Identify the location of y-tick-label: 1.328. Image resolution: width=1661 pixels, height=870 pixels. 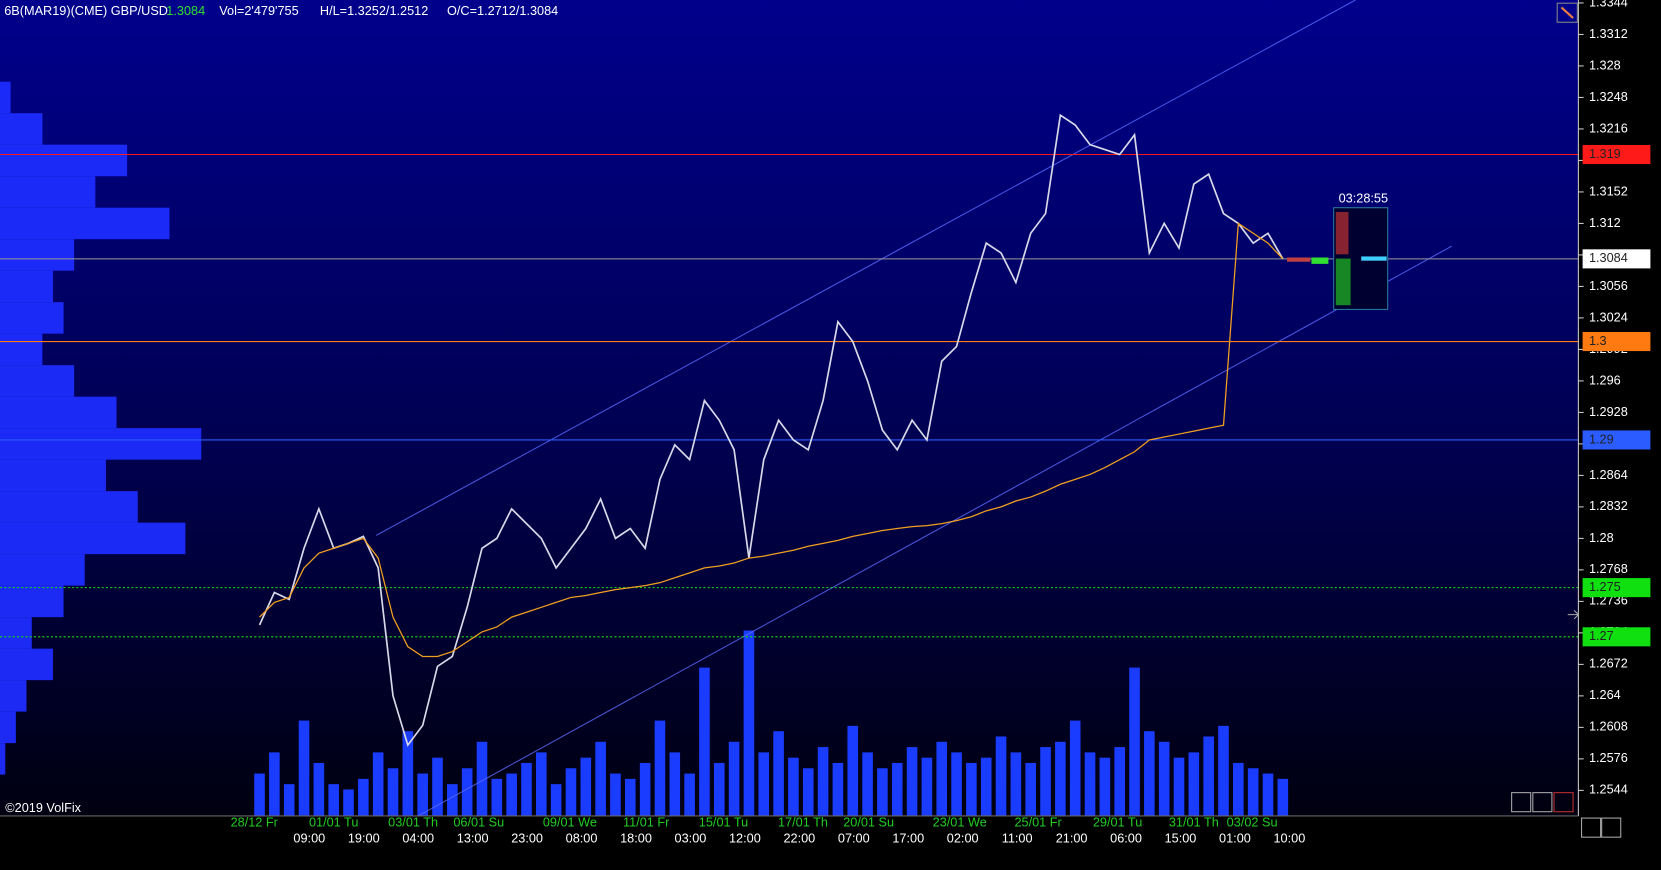
(1605, 64).